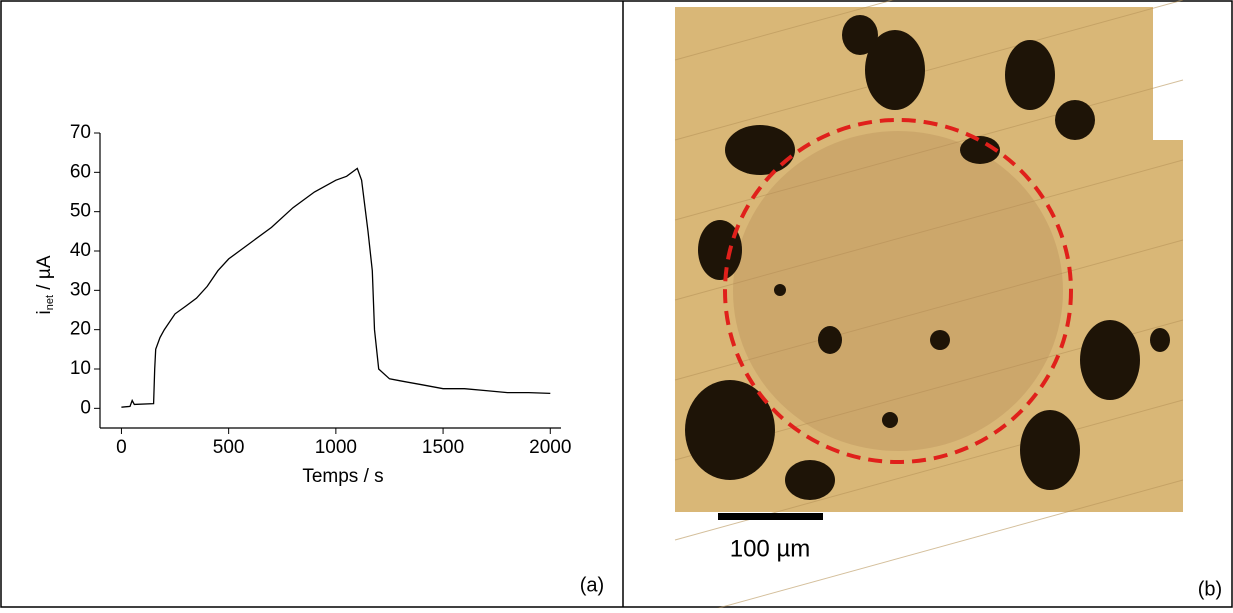  What do you see at coordinates (550, 447) in the screenshot?
I see `x-tick-label: 2000` at bounding box center [550, 447].